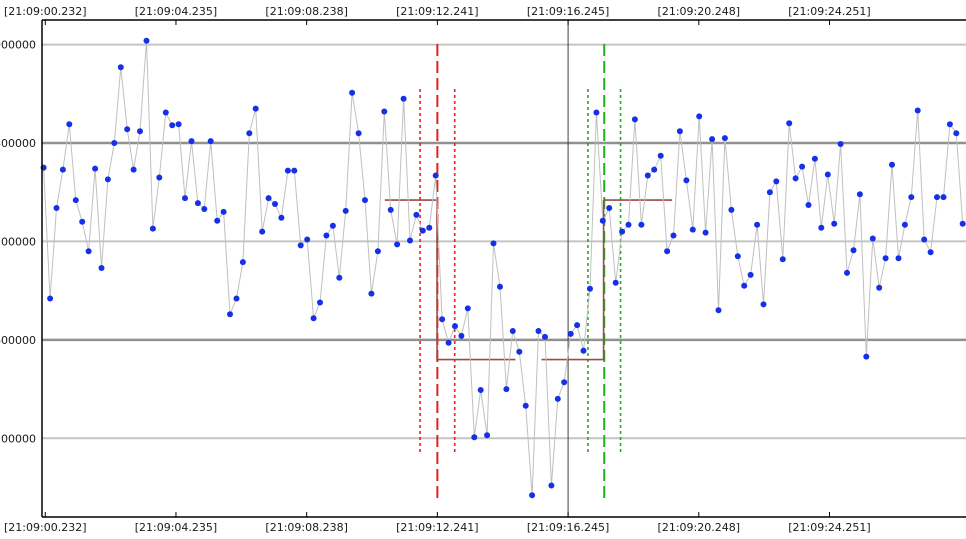  What do you see at coordinates (18, 143) in the screenshot?
I see `y-tick-label: 800000` at bounding box center [18, 143].